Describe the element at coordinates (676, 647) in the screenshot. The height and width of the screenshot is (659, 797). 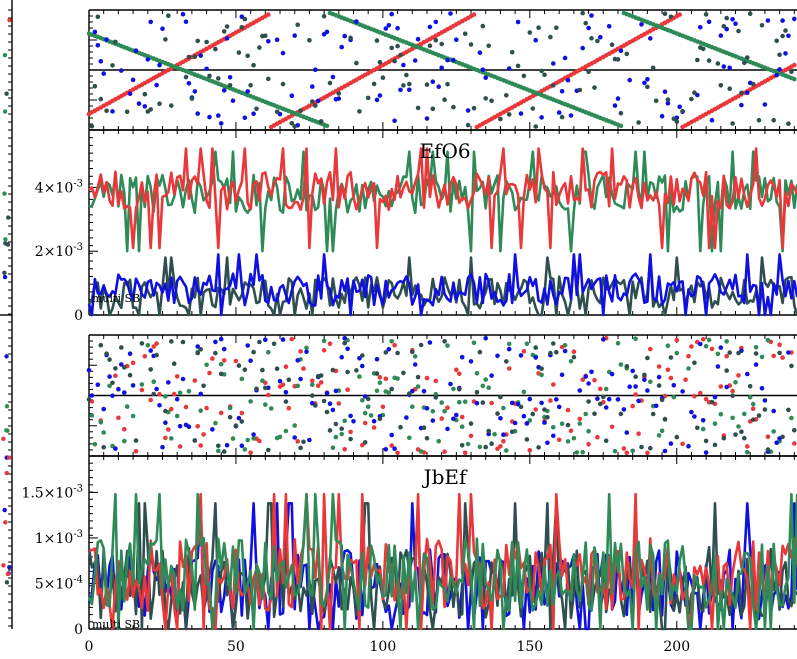
I see `bottom-amp-xtick-label: 200` at that location.